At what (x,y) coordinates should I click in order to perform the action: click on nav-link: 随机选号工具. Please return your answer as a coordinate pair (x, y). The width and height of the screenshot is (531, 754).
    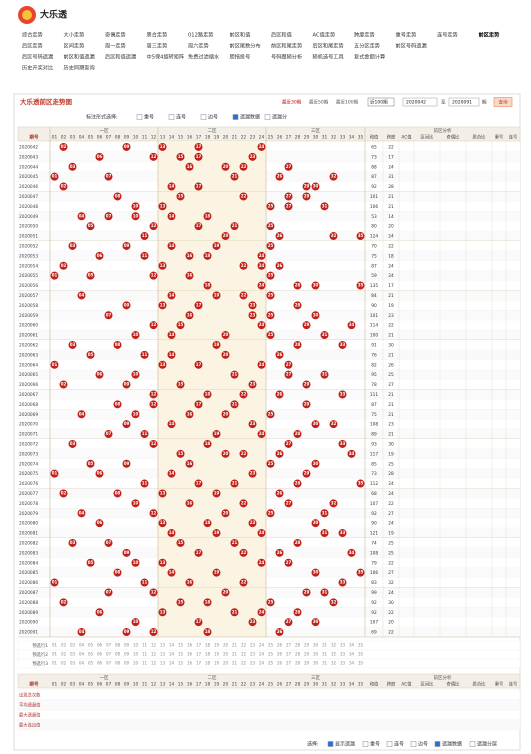
    Looking at the image, I should click on (328, 57).